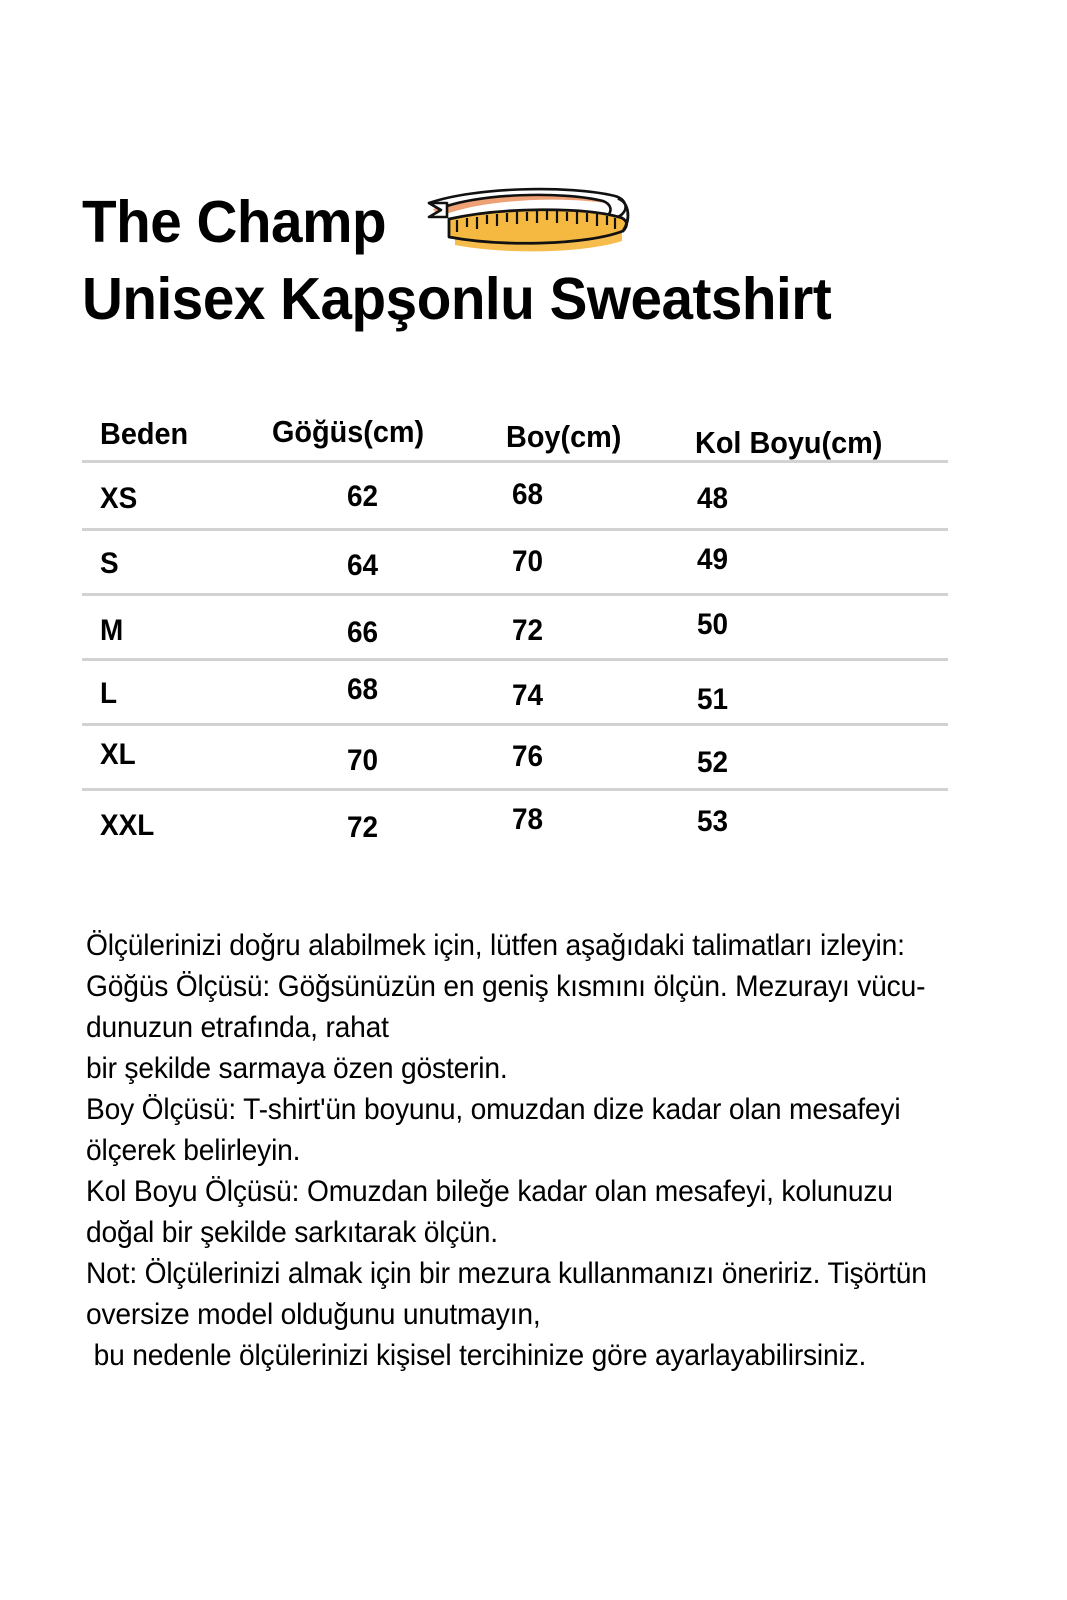 The height and width of the screenshot is (1600, 1067). I want to click on cell-chest: 66, so click(363, 632).